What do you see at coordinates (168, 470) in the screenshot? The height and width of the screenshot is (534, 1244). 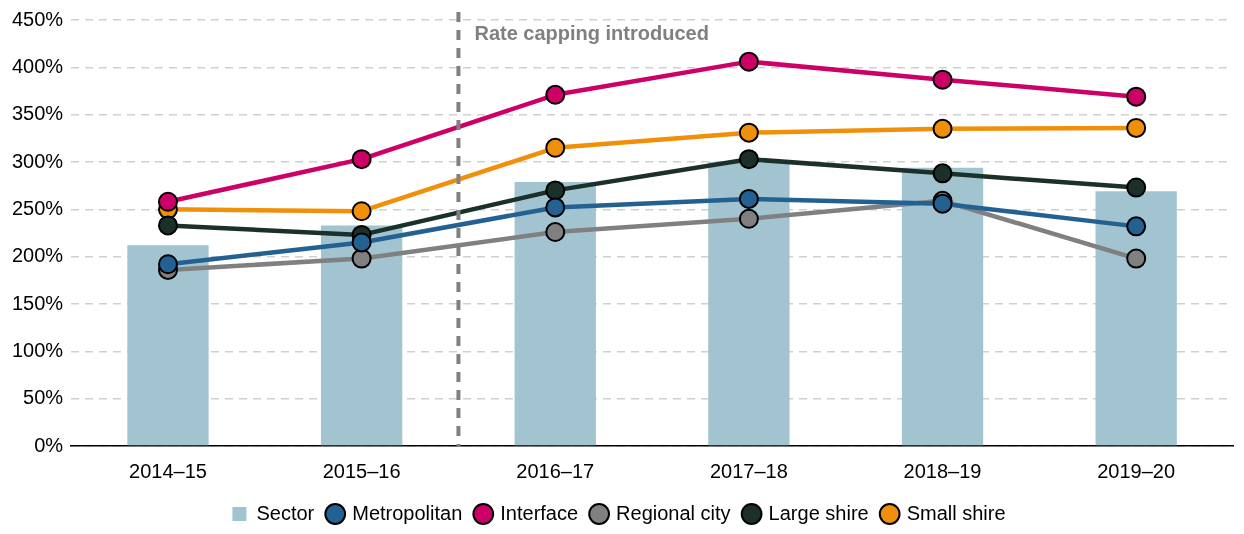 I see `x-tick-label: 2014–15` at bounding box center [168, 470].